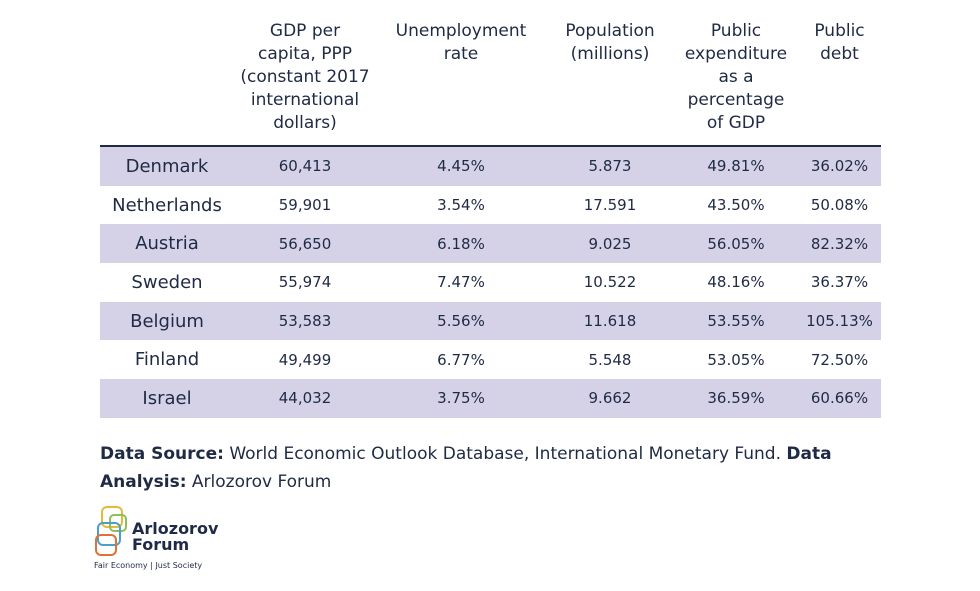 The image size is (980, 591). What do you see at coordinates (736, 166) in the screenshot?
I see `value-cell: 49.81%` at bounding box center [736, 166].